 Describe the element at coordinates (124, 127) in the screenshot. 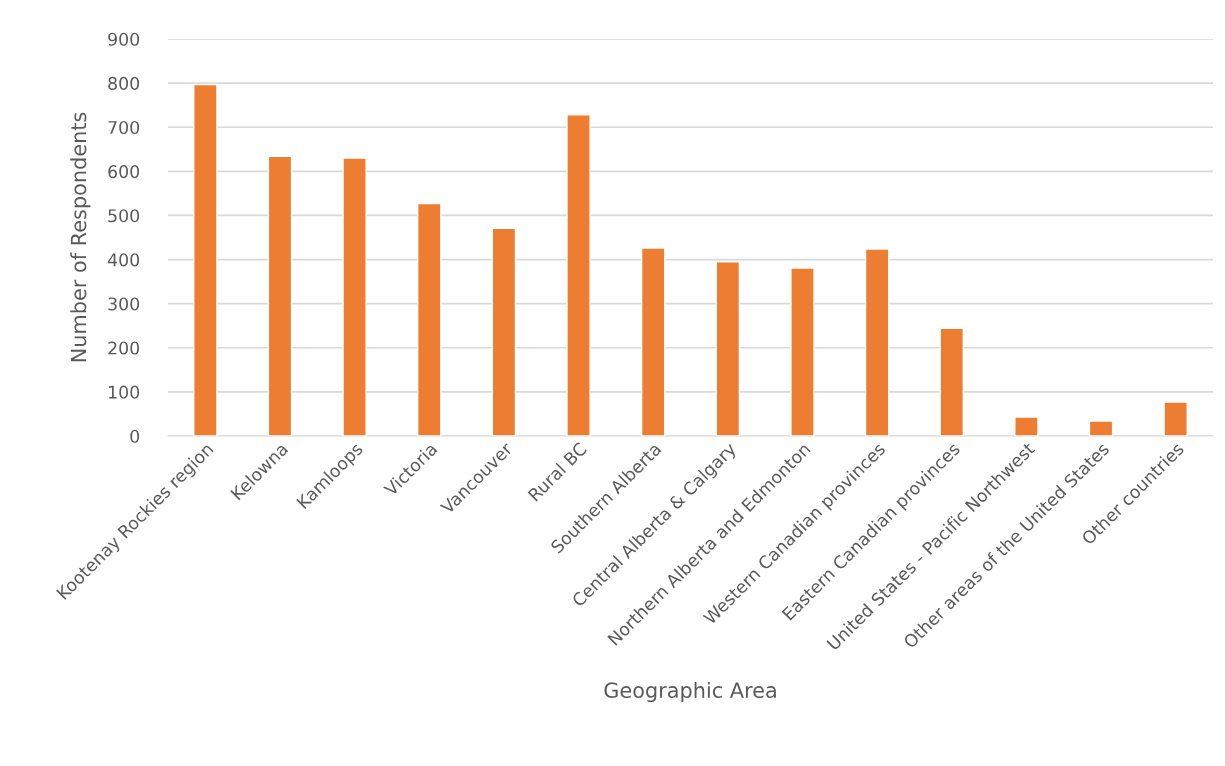

I see `y-tick-label: 700` at that location.